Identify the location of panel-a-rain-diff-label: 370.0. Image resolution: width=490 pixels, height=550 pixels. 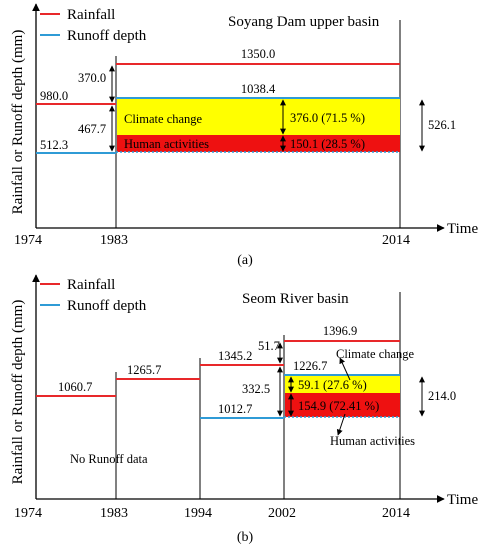
(92, 78).